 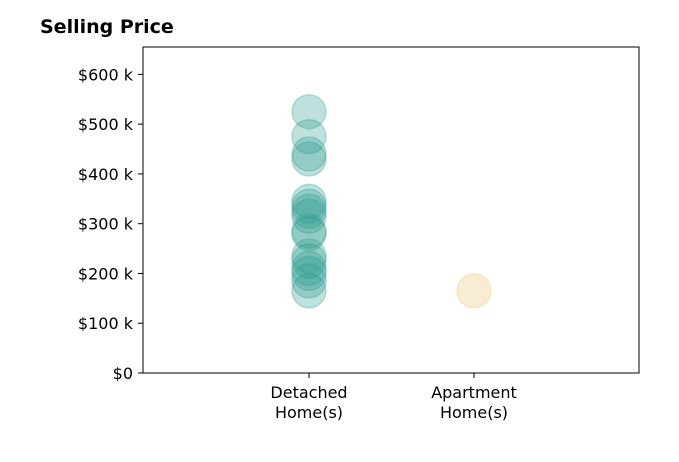 I want to click on x-tick-label: Apartment Home(s), so click(x=474, y=402).